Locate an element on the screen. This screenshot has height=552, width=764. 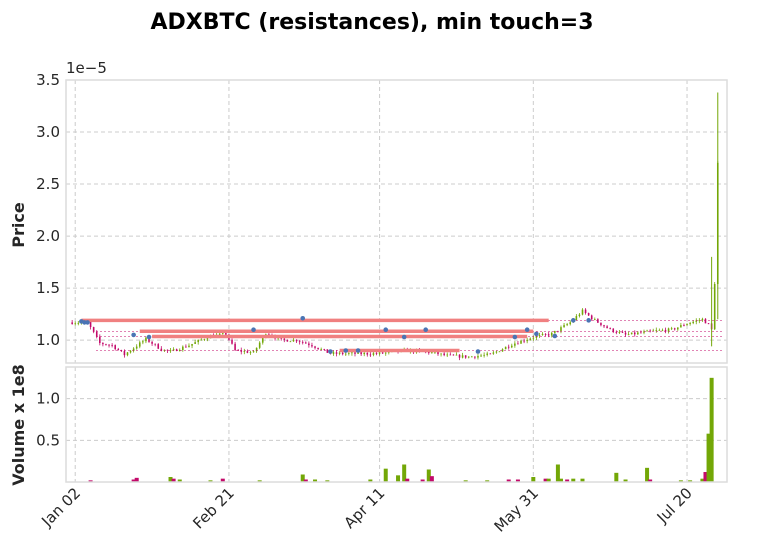
date-tick-label: May 31 is located at coordinates (517, 510).